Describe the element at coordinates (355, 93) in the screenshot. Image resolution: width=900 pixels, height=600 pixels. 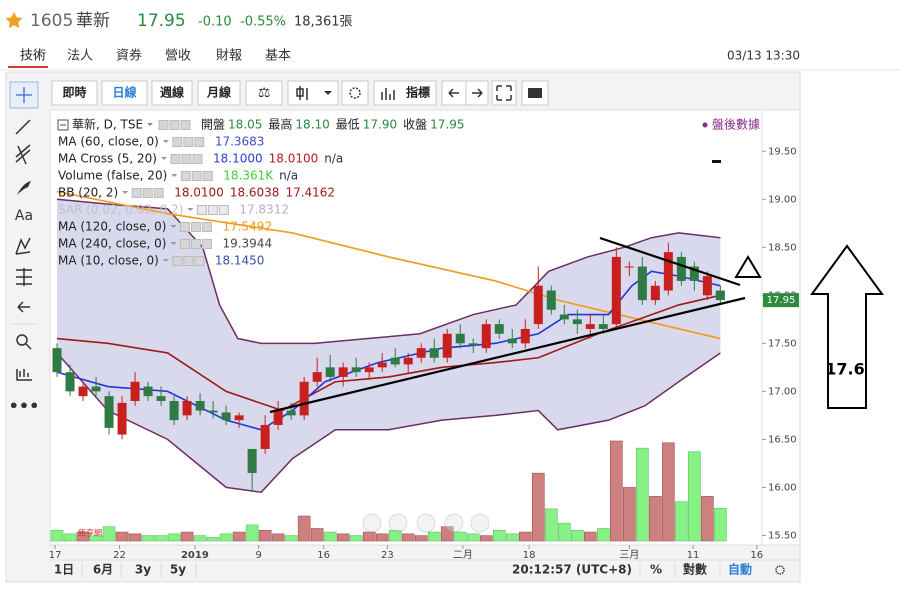
I see `settings-button` at that location.